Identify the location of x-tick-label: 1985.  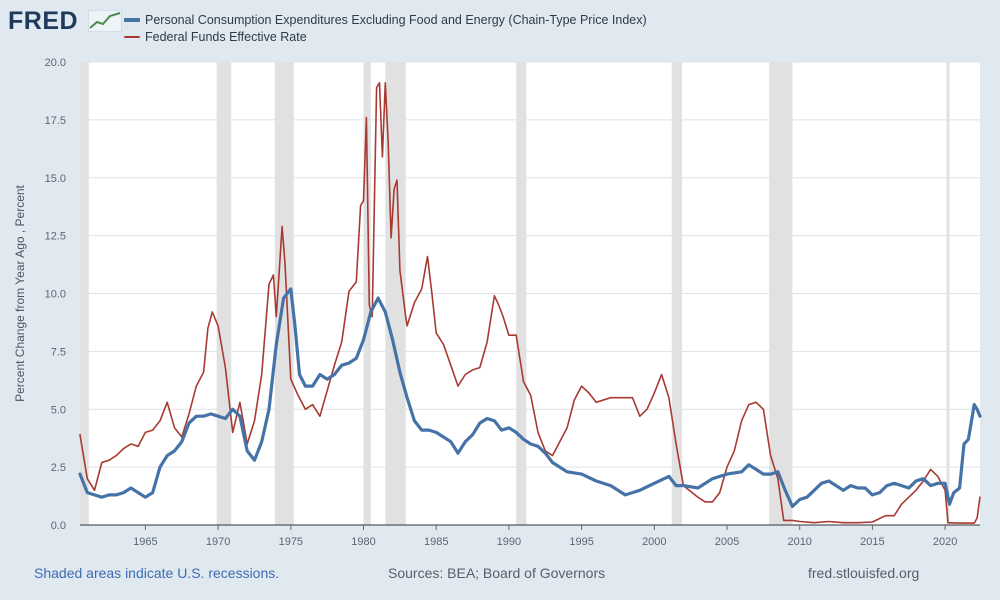
(436, 542).